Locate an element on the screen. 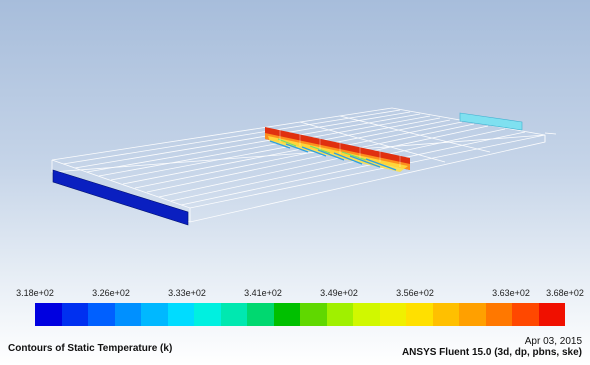 The width and height of the screenshot is (590, 365). run-date: Apr 03, 2015 is located at coordinates (553, 341).